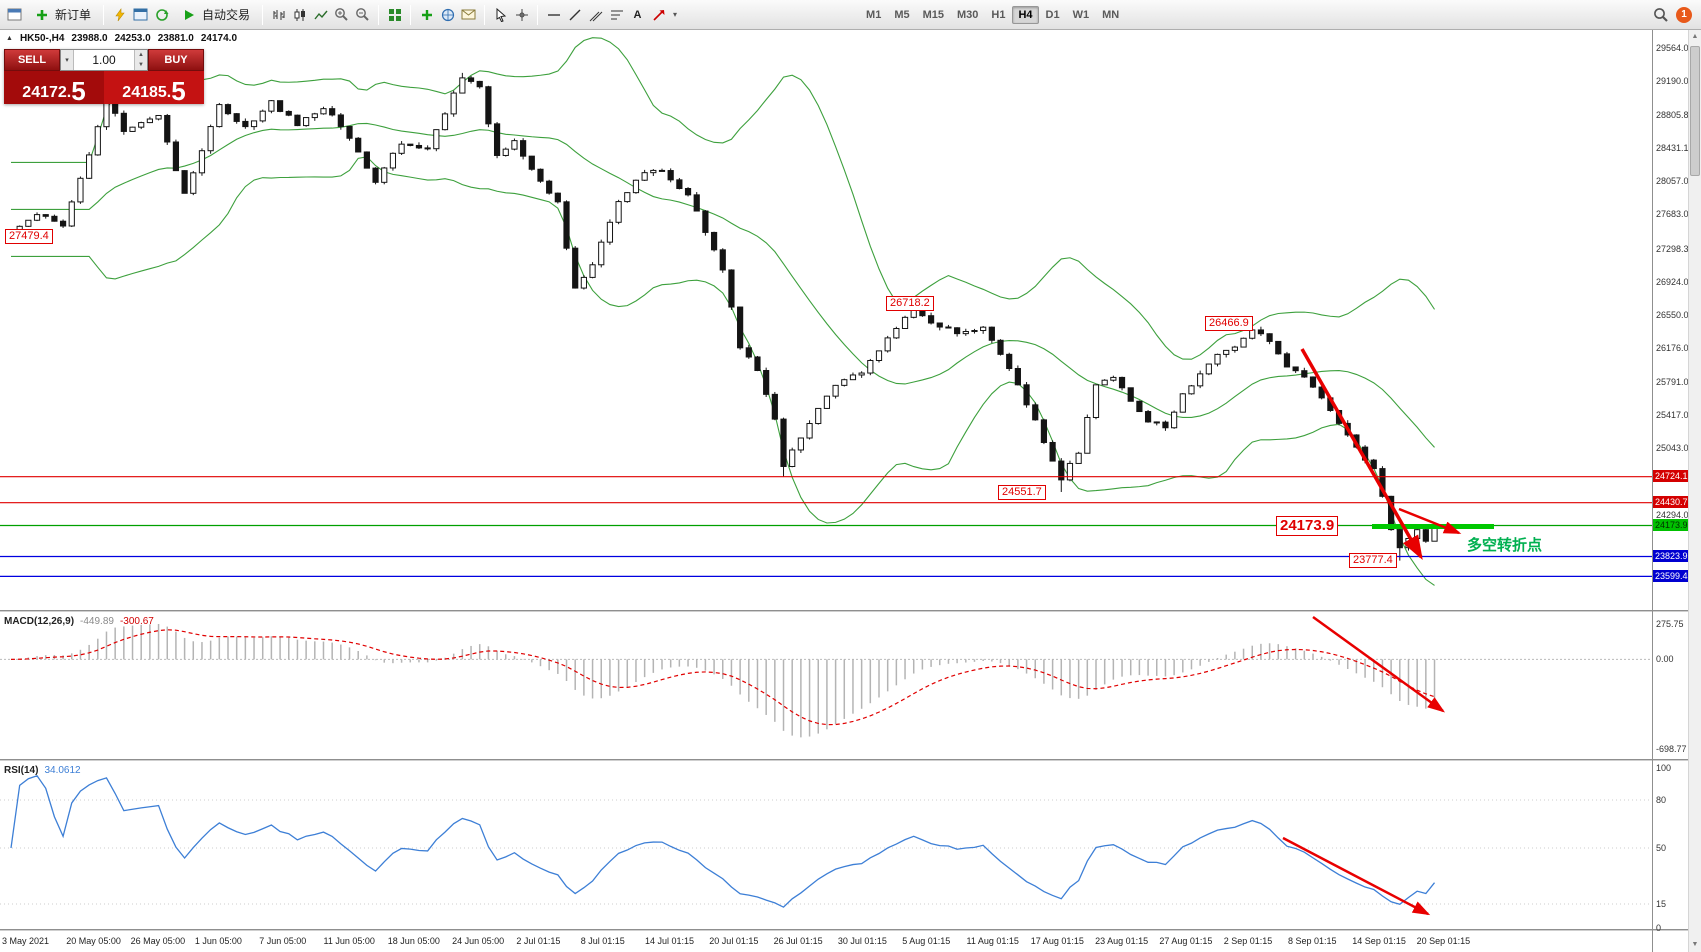 The image size is (1701, 952). What do you see at coordinates (1307, 526) in the screenshot?
I see `price-callout-24173.9: 24173.9` at bounding box center [1307, 526].